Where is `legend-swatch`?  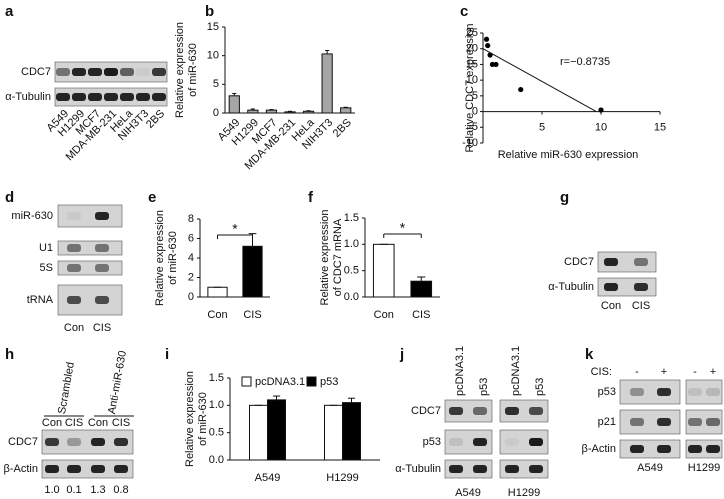 legend-swatch is located at coordinates (311, 381).